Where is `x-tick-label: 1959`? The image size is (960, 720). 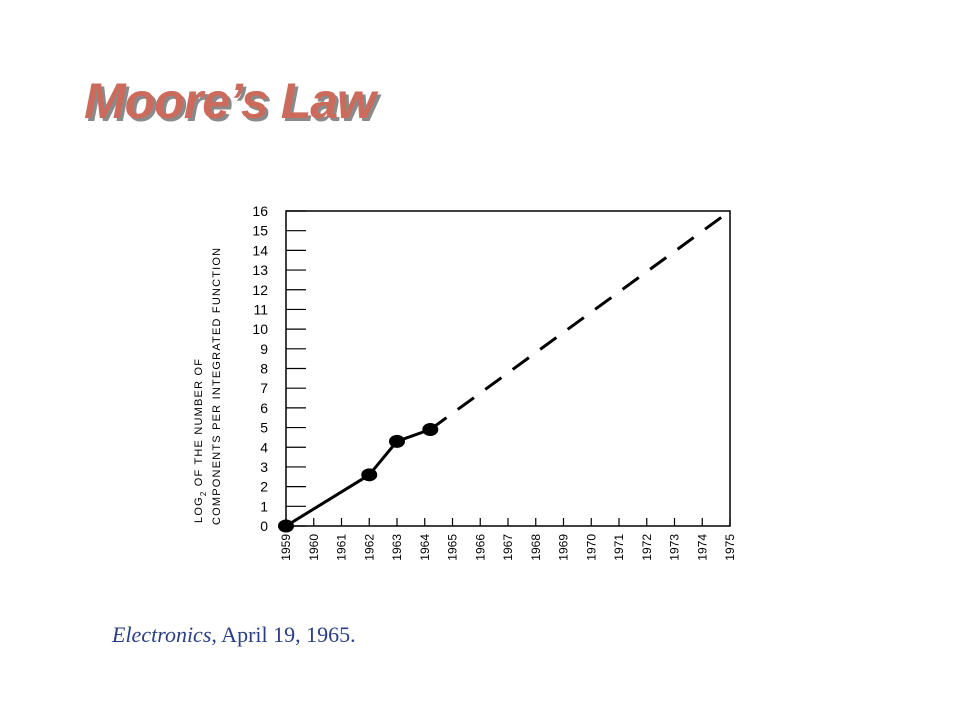
x-tick-label: 1959 is located at coordinates (286, 547).